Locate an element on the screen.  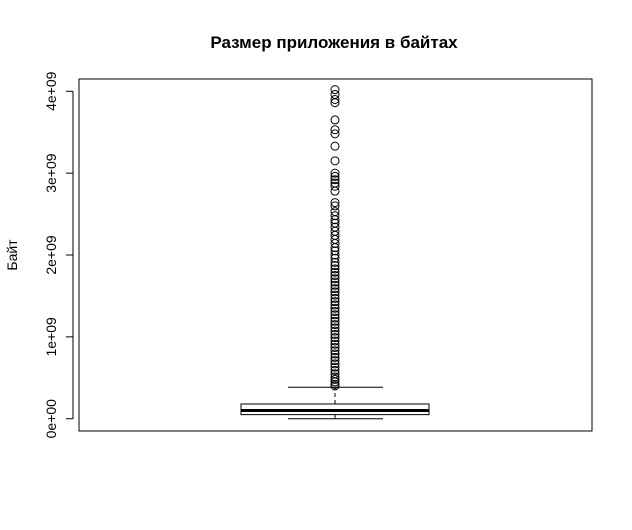
y-tick-label: 0e+00 is located at coordinates (51, 419).